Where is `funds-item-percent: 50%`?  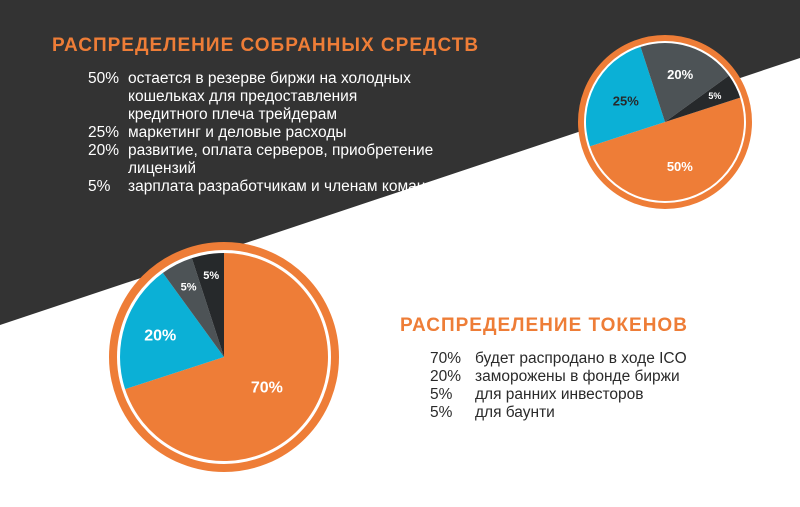
funds-item-percent: 50% is located at coordinates (104, 78).